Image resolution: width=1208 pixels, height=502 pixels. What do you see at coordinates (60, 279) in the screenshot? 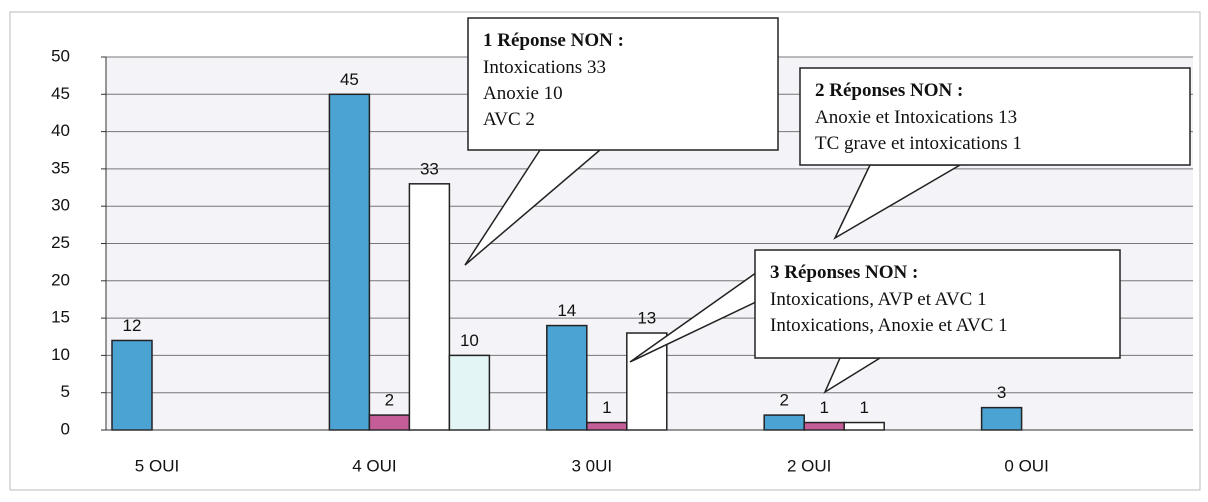
I see `y-tick-label: 20` at bounding box center [60, 279].